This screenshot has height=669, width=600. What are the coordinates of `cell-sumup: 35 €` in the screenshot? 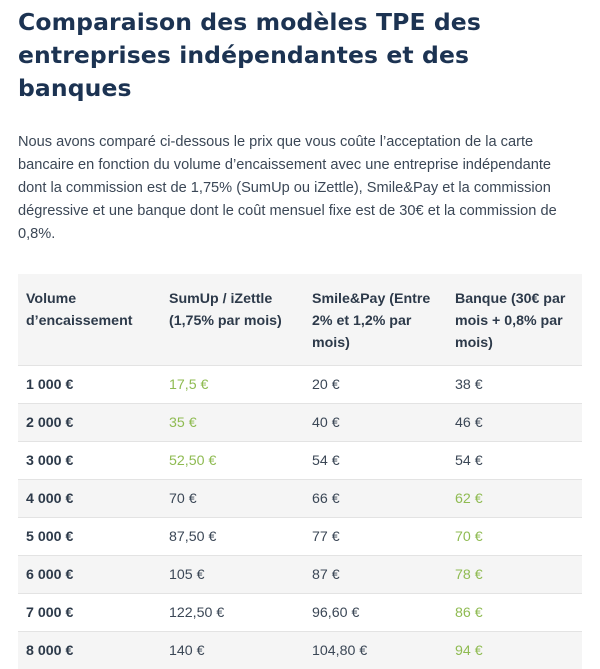 It's located at (232, 423).